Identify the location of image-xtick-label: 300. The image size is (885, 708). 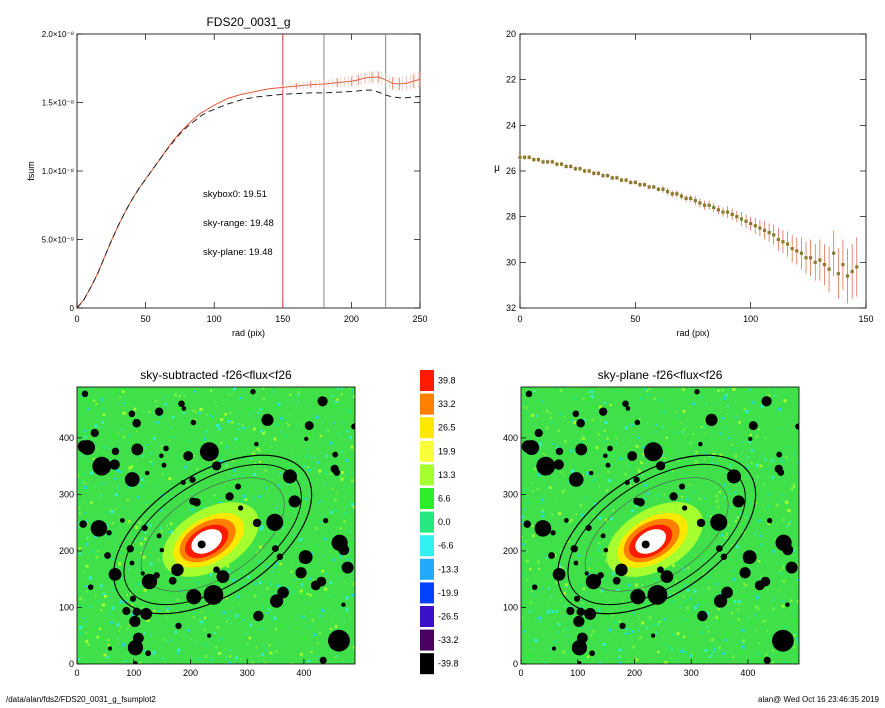
(247, 673).